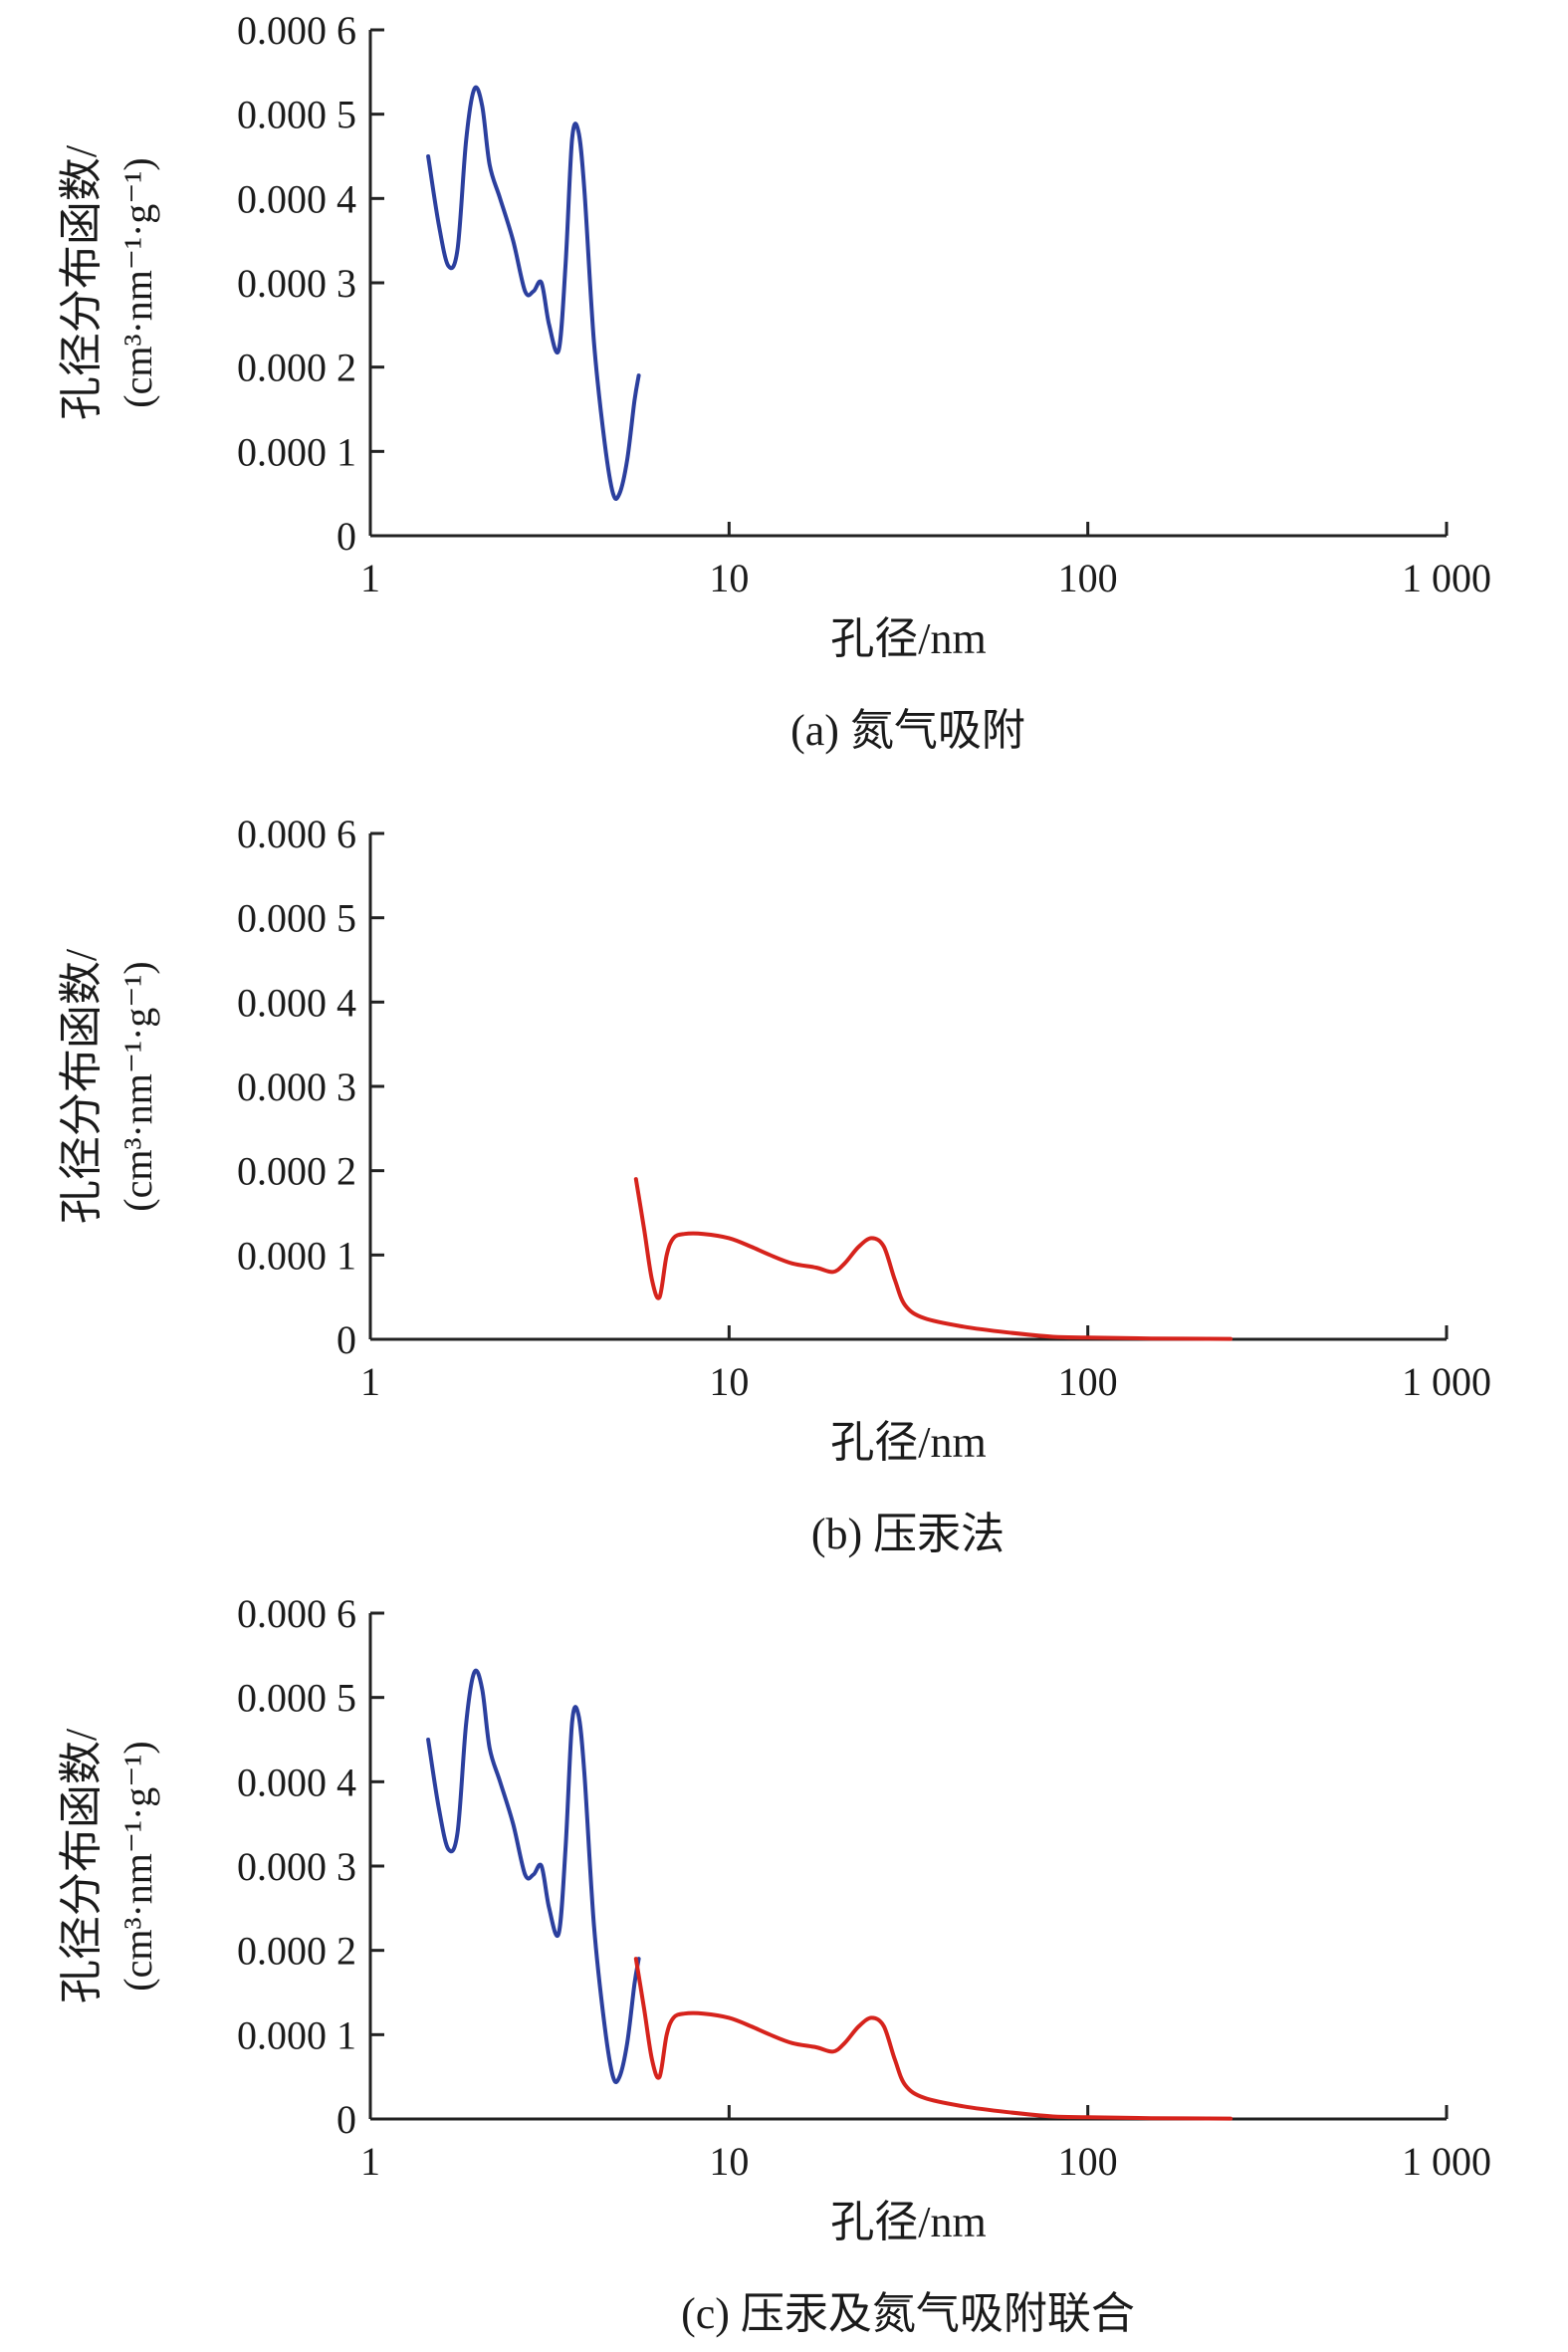 The width and height of the screenshot is (1568, 2352). I want to click on figure-caption: (c) 压汞及氮气吸附联合, so click(908, 2313).